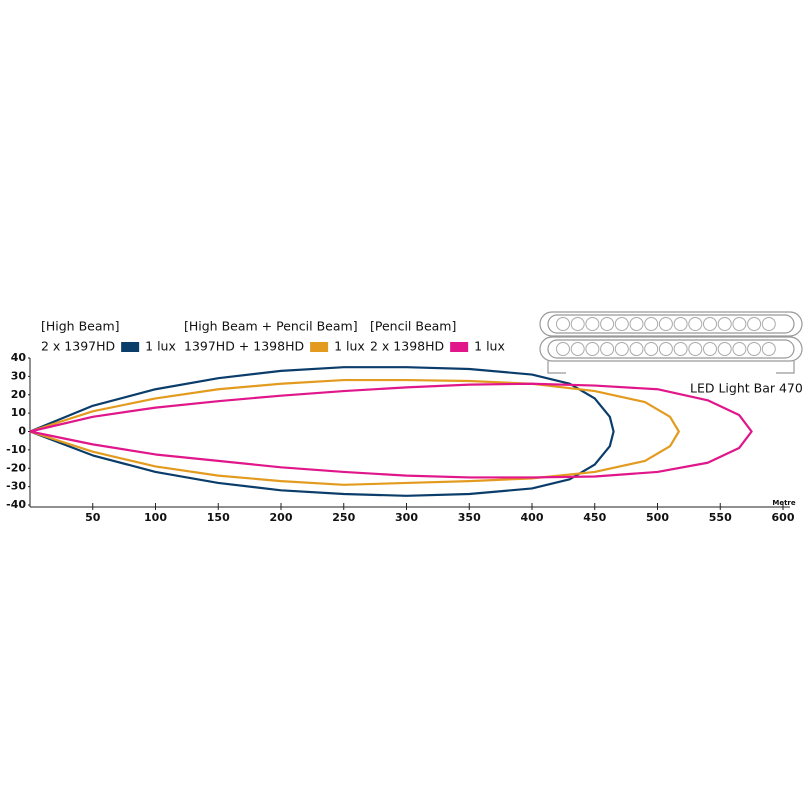 This screenshot has width=809, height=809. I want to click on x-tick-label: 400, so click(532, 517).